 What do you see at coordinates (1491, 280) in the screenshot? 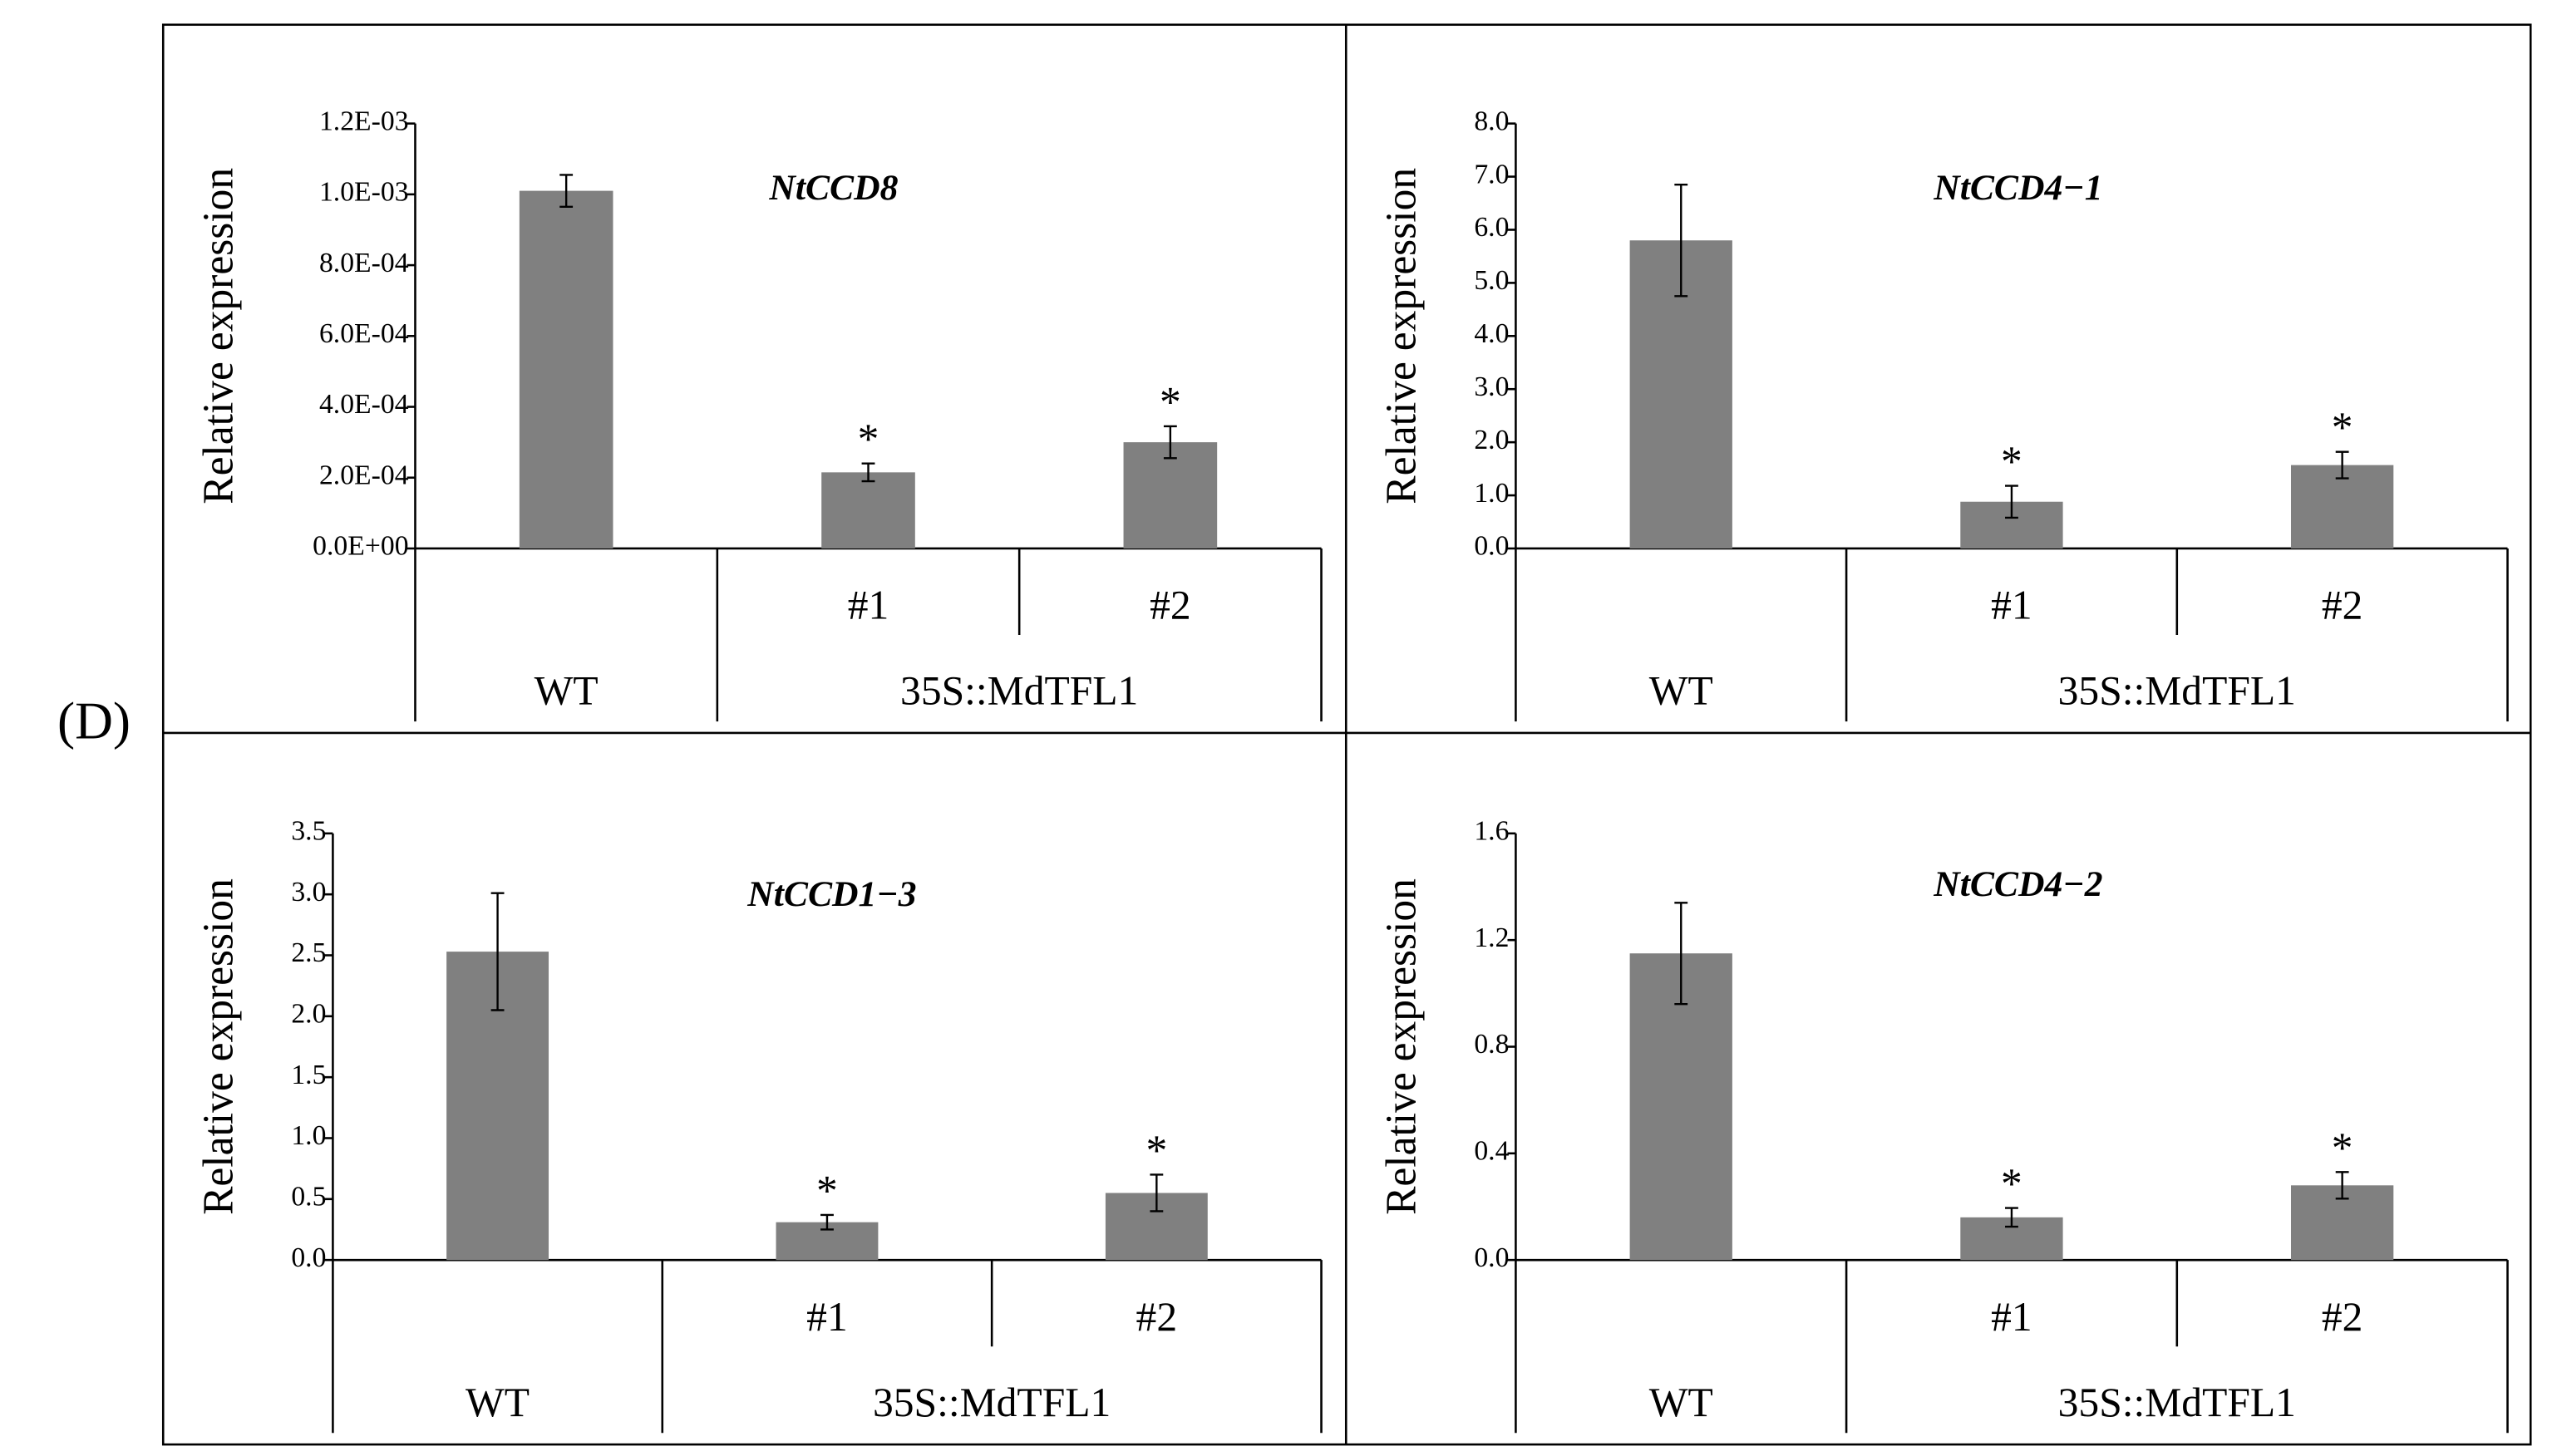
I see `y-tick-label: 5.0` at bounding box center [1491, 280].